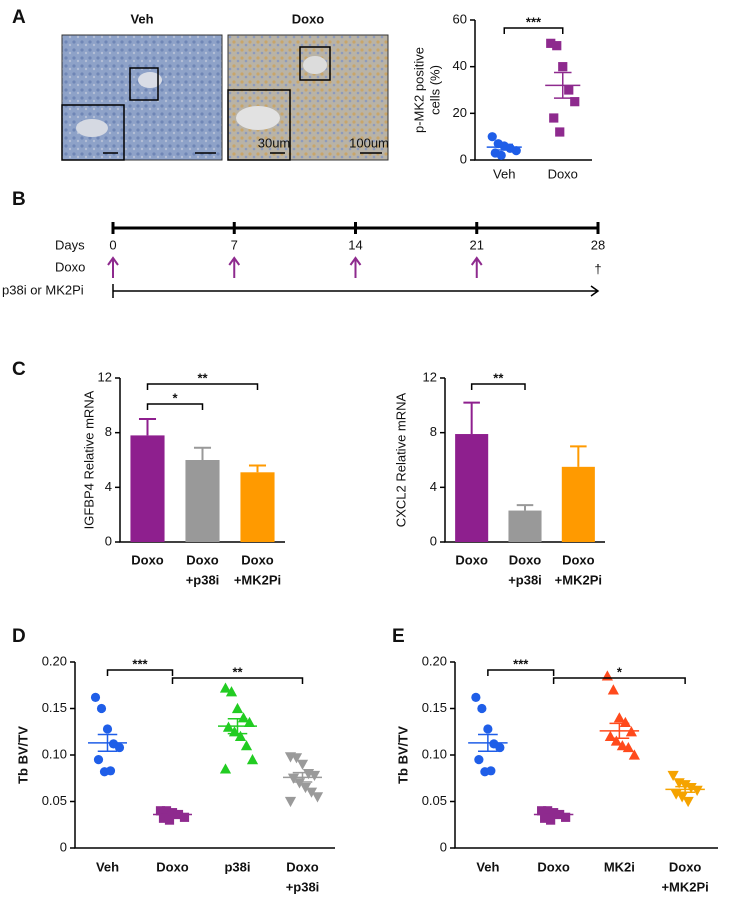  Describe the element at coordinates (70, 266) in the screenshot. I see `doxo-label: Doxo` at that location.